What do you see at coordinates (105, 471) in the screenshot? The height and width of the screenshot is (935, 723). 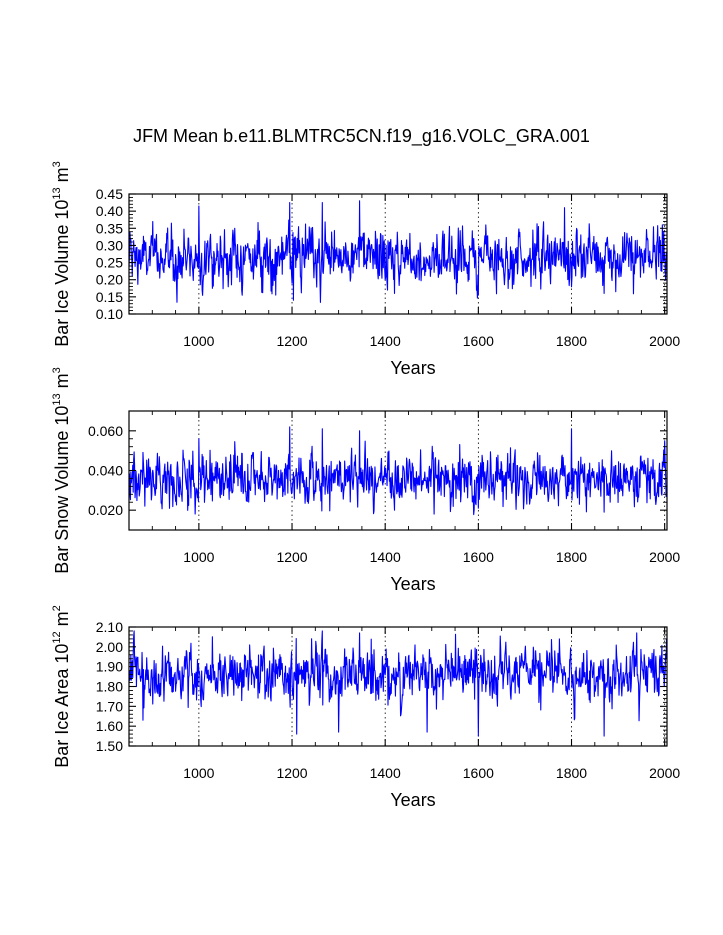 I see `y-tick-label: 0.040` at bounding box center [105, 471].